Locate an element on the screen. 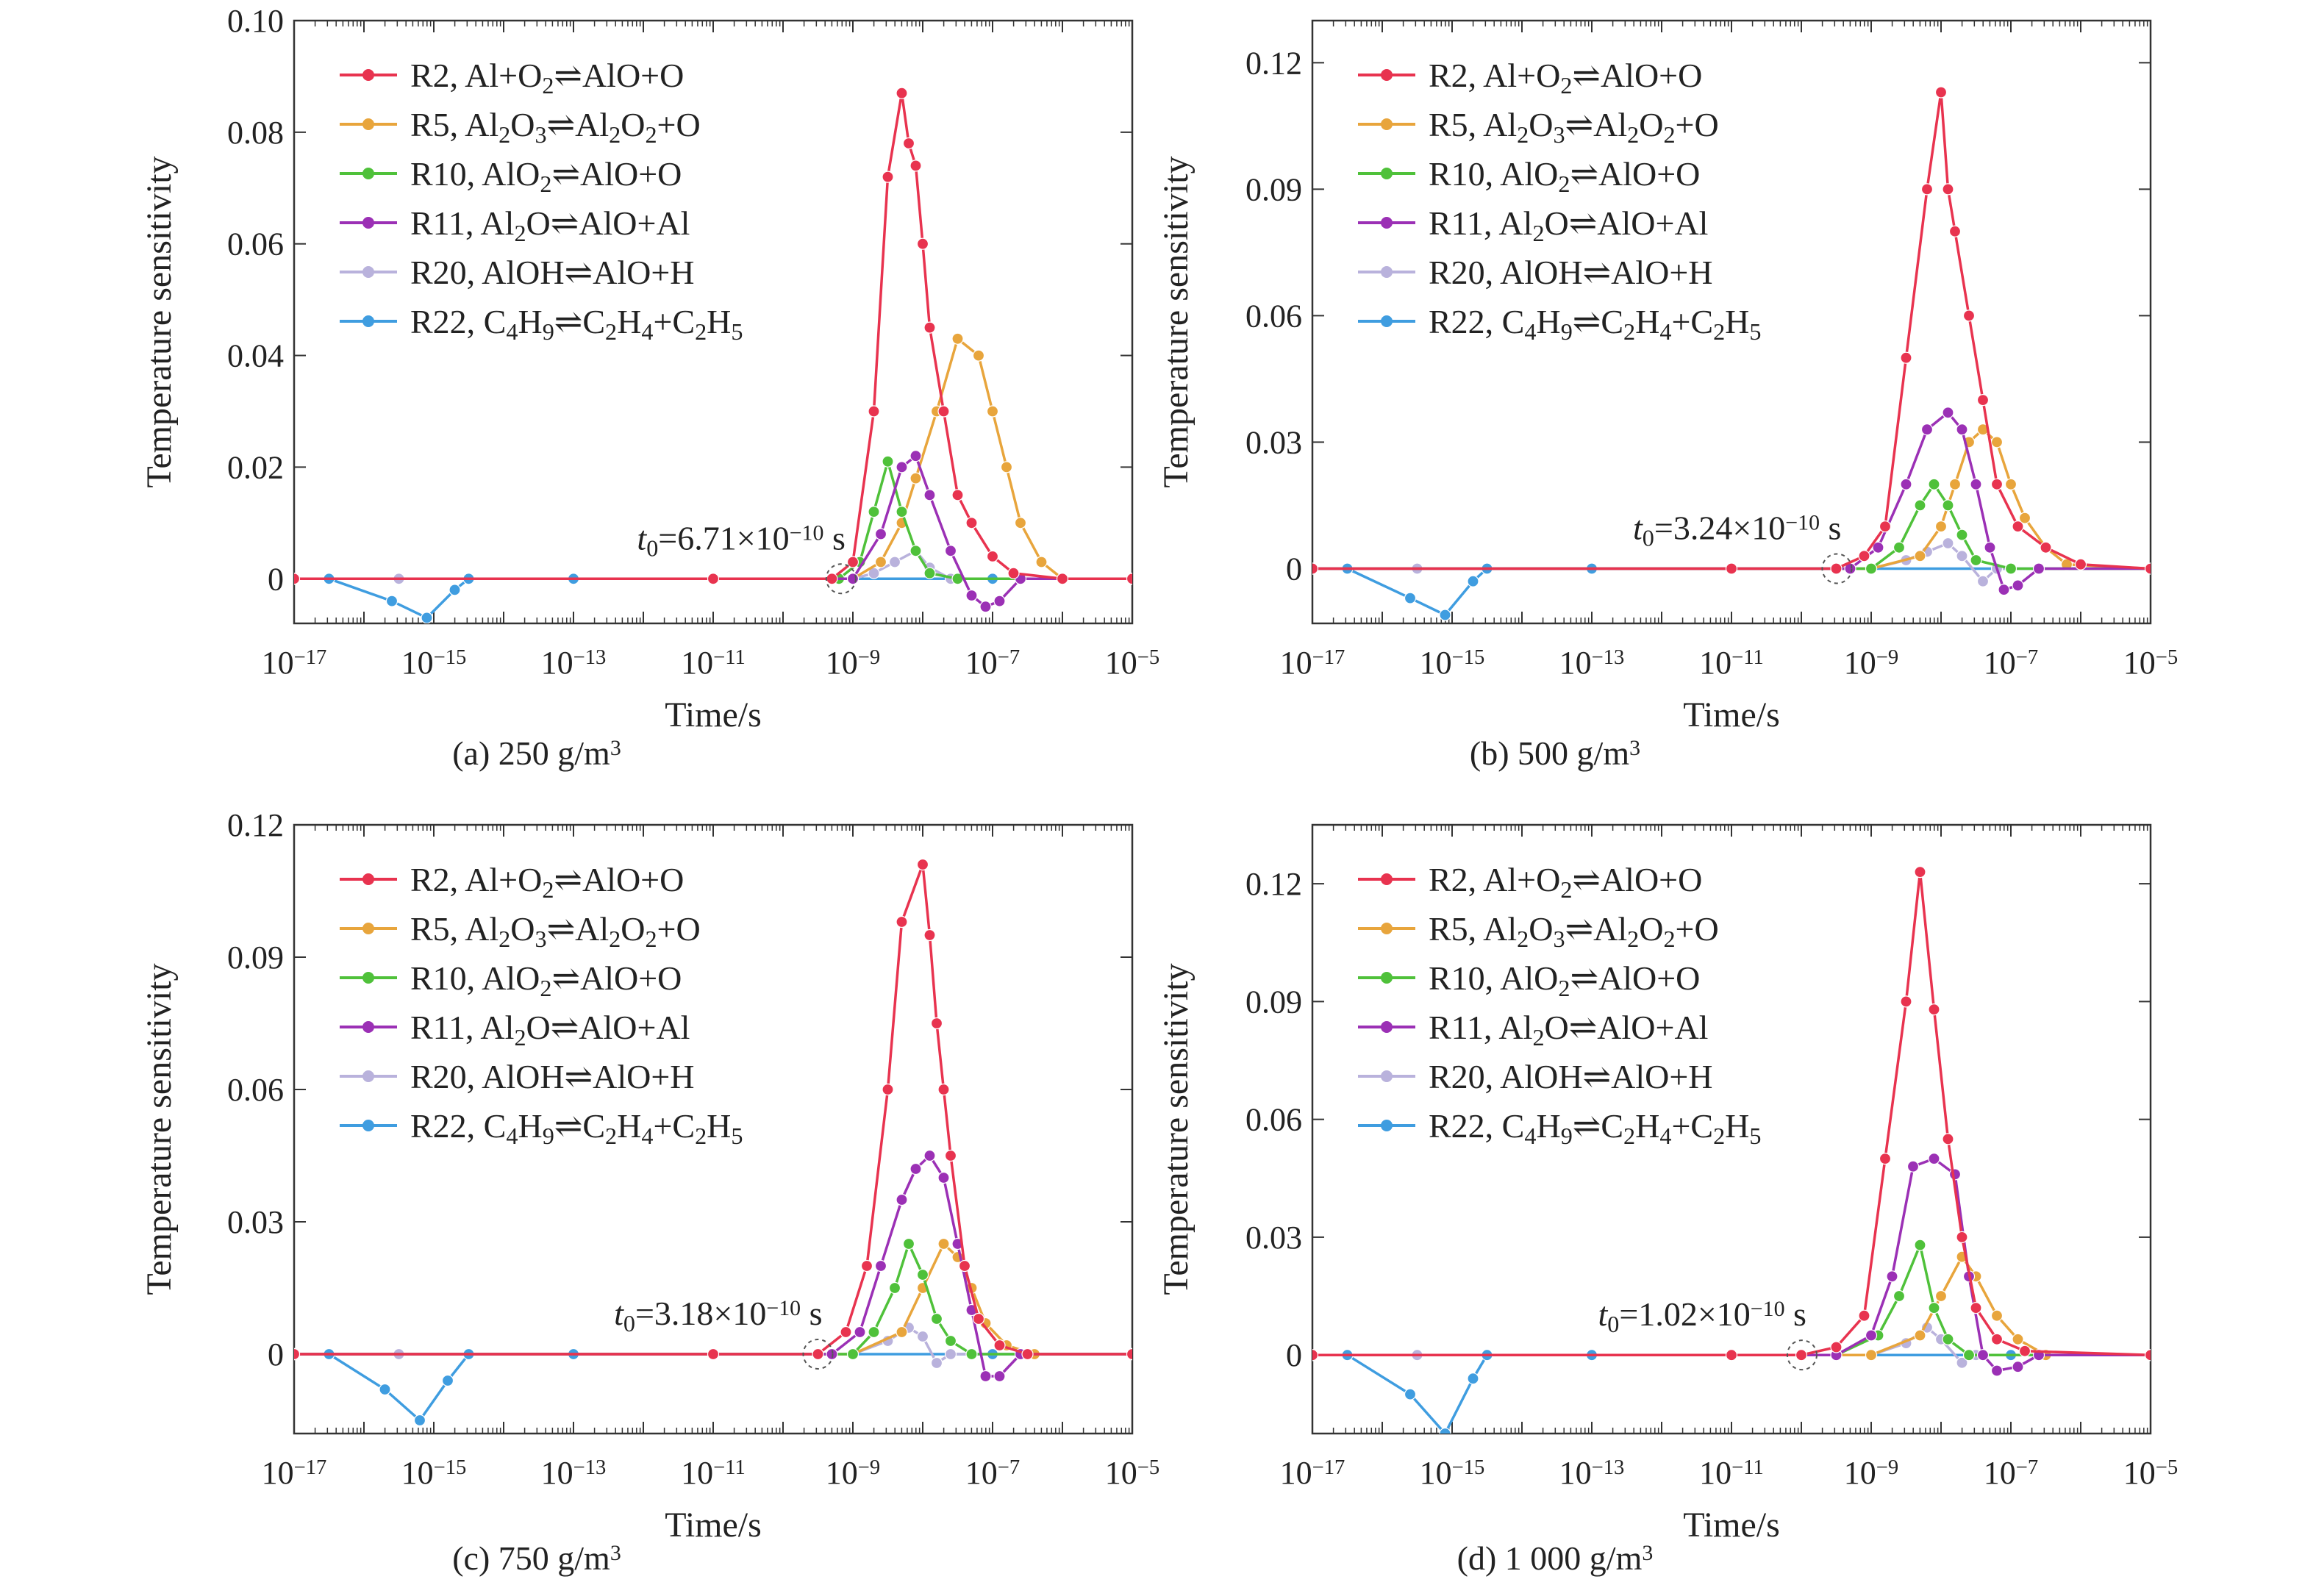 The height and width of the screenshot is (1596, 2316). series-r22 is located at coordinates (713, 1387).